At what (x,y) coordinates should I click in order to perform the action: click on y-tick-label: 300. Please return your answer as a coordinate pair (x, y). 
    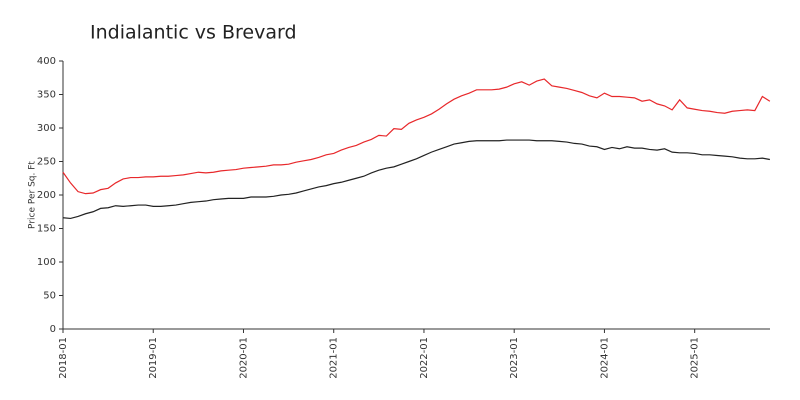
    Looking at the image, I should click on (46, 128).